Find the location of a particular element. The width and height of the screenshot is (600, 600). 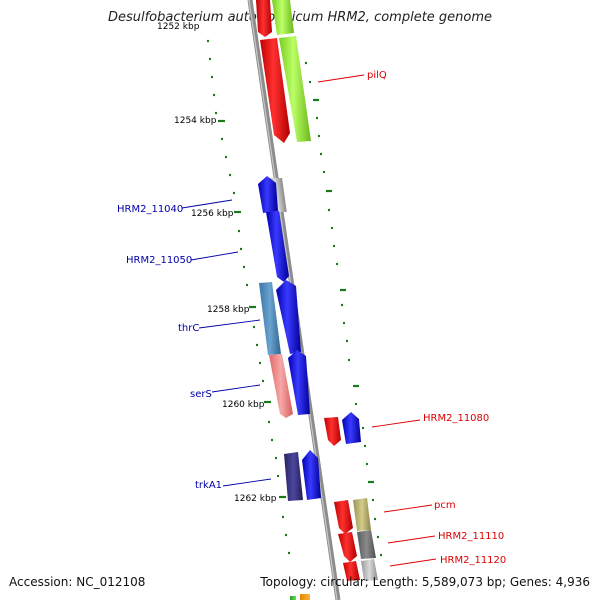

gene-red-top is located at coordinates (264, 18).